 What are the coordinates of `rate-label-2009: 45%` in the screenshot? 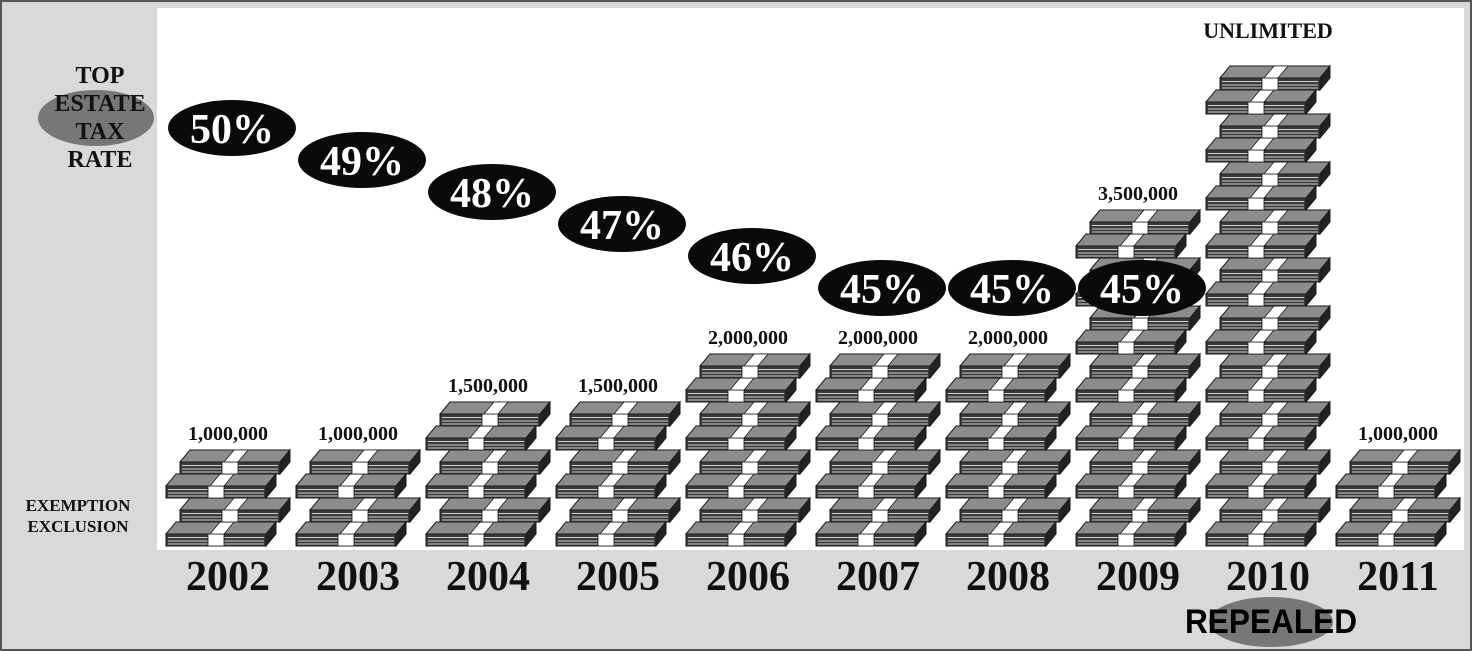 It's located at (1142, 290).